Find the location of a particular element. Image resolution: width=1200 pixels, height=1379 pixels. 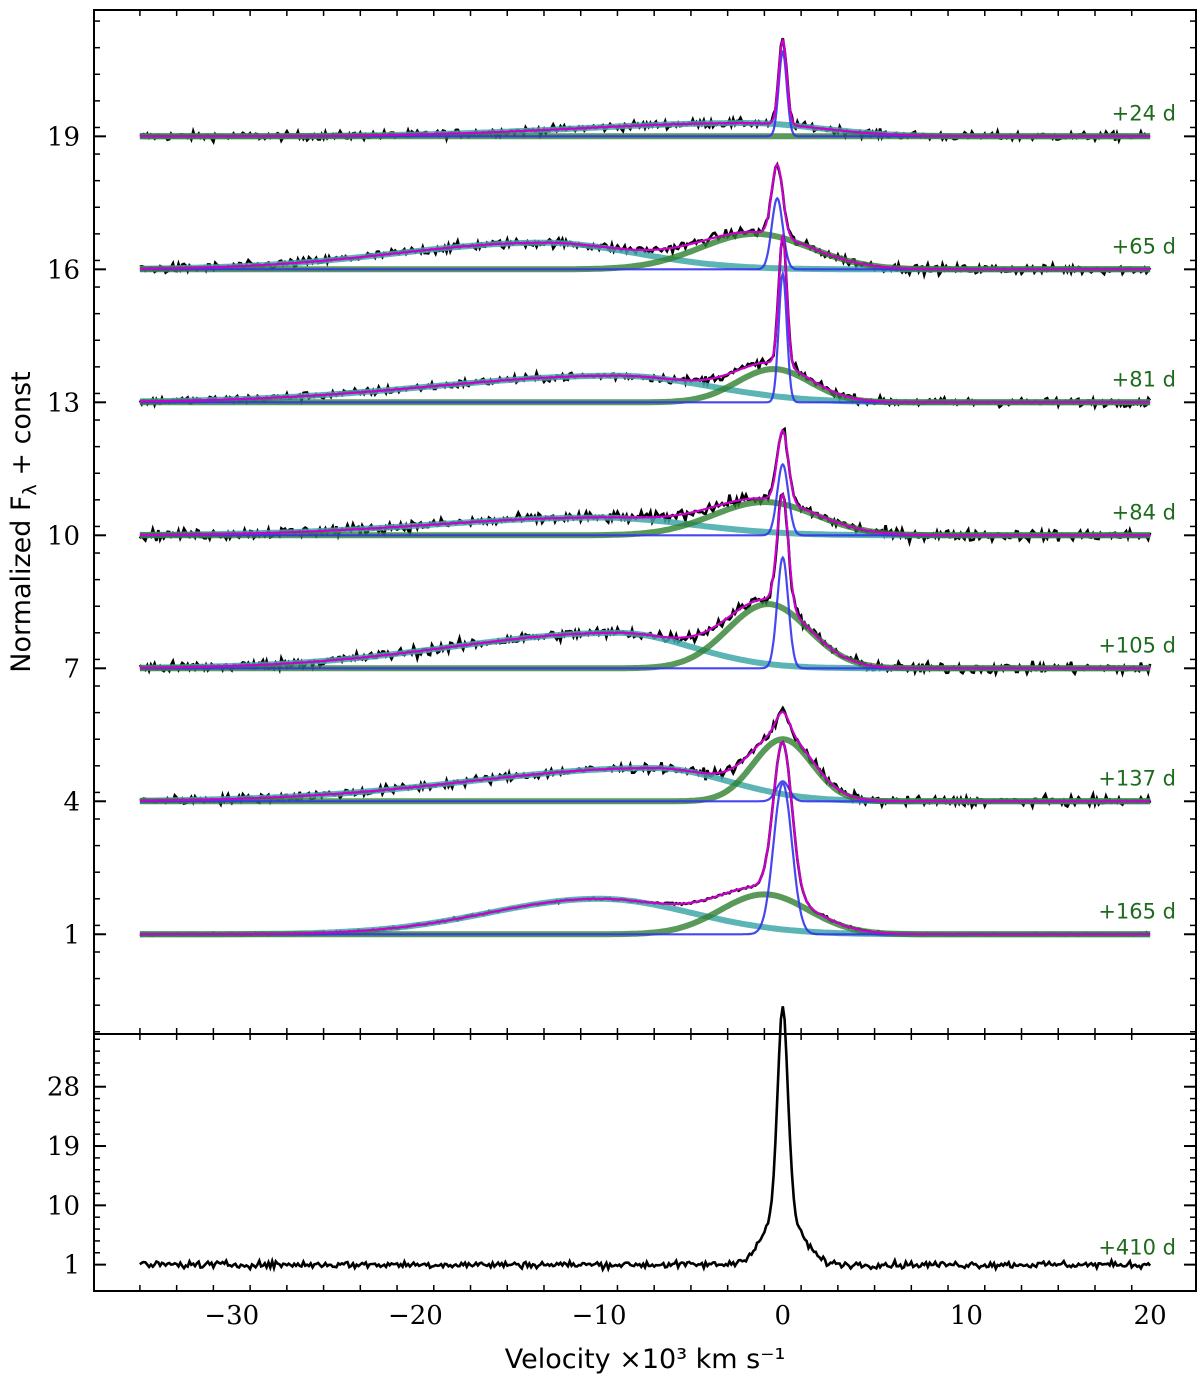

x-tick-label: −10 is located at coordinates (599, 1316).